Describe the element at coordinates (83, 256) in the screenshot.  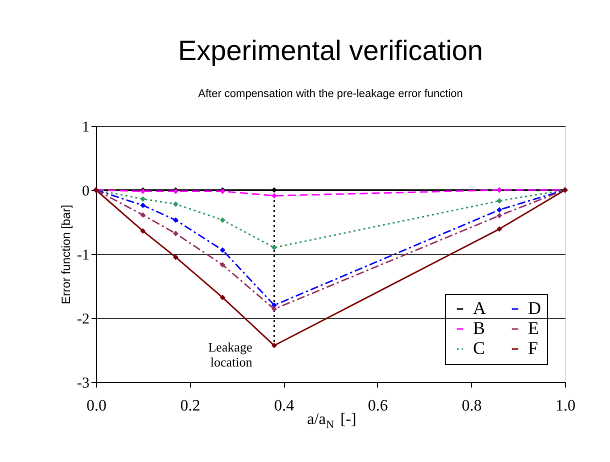
I see `y-tick-label: -1` at that location.